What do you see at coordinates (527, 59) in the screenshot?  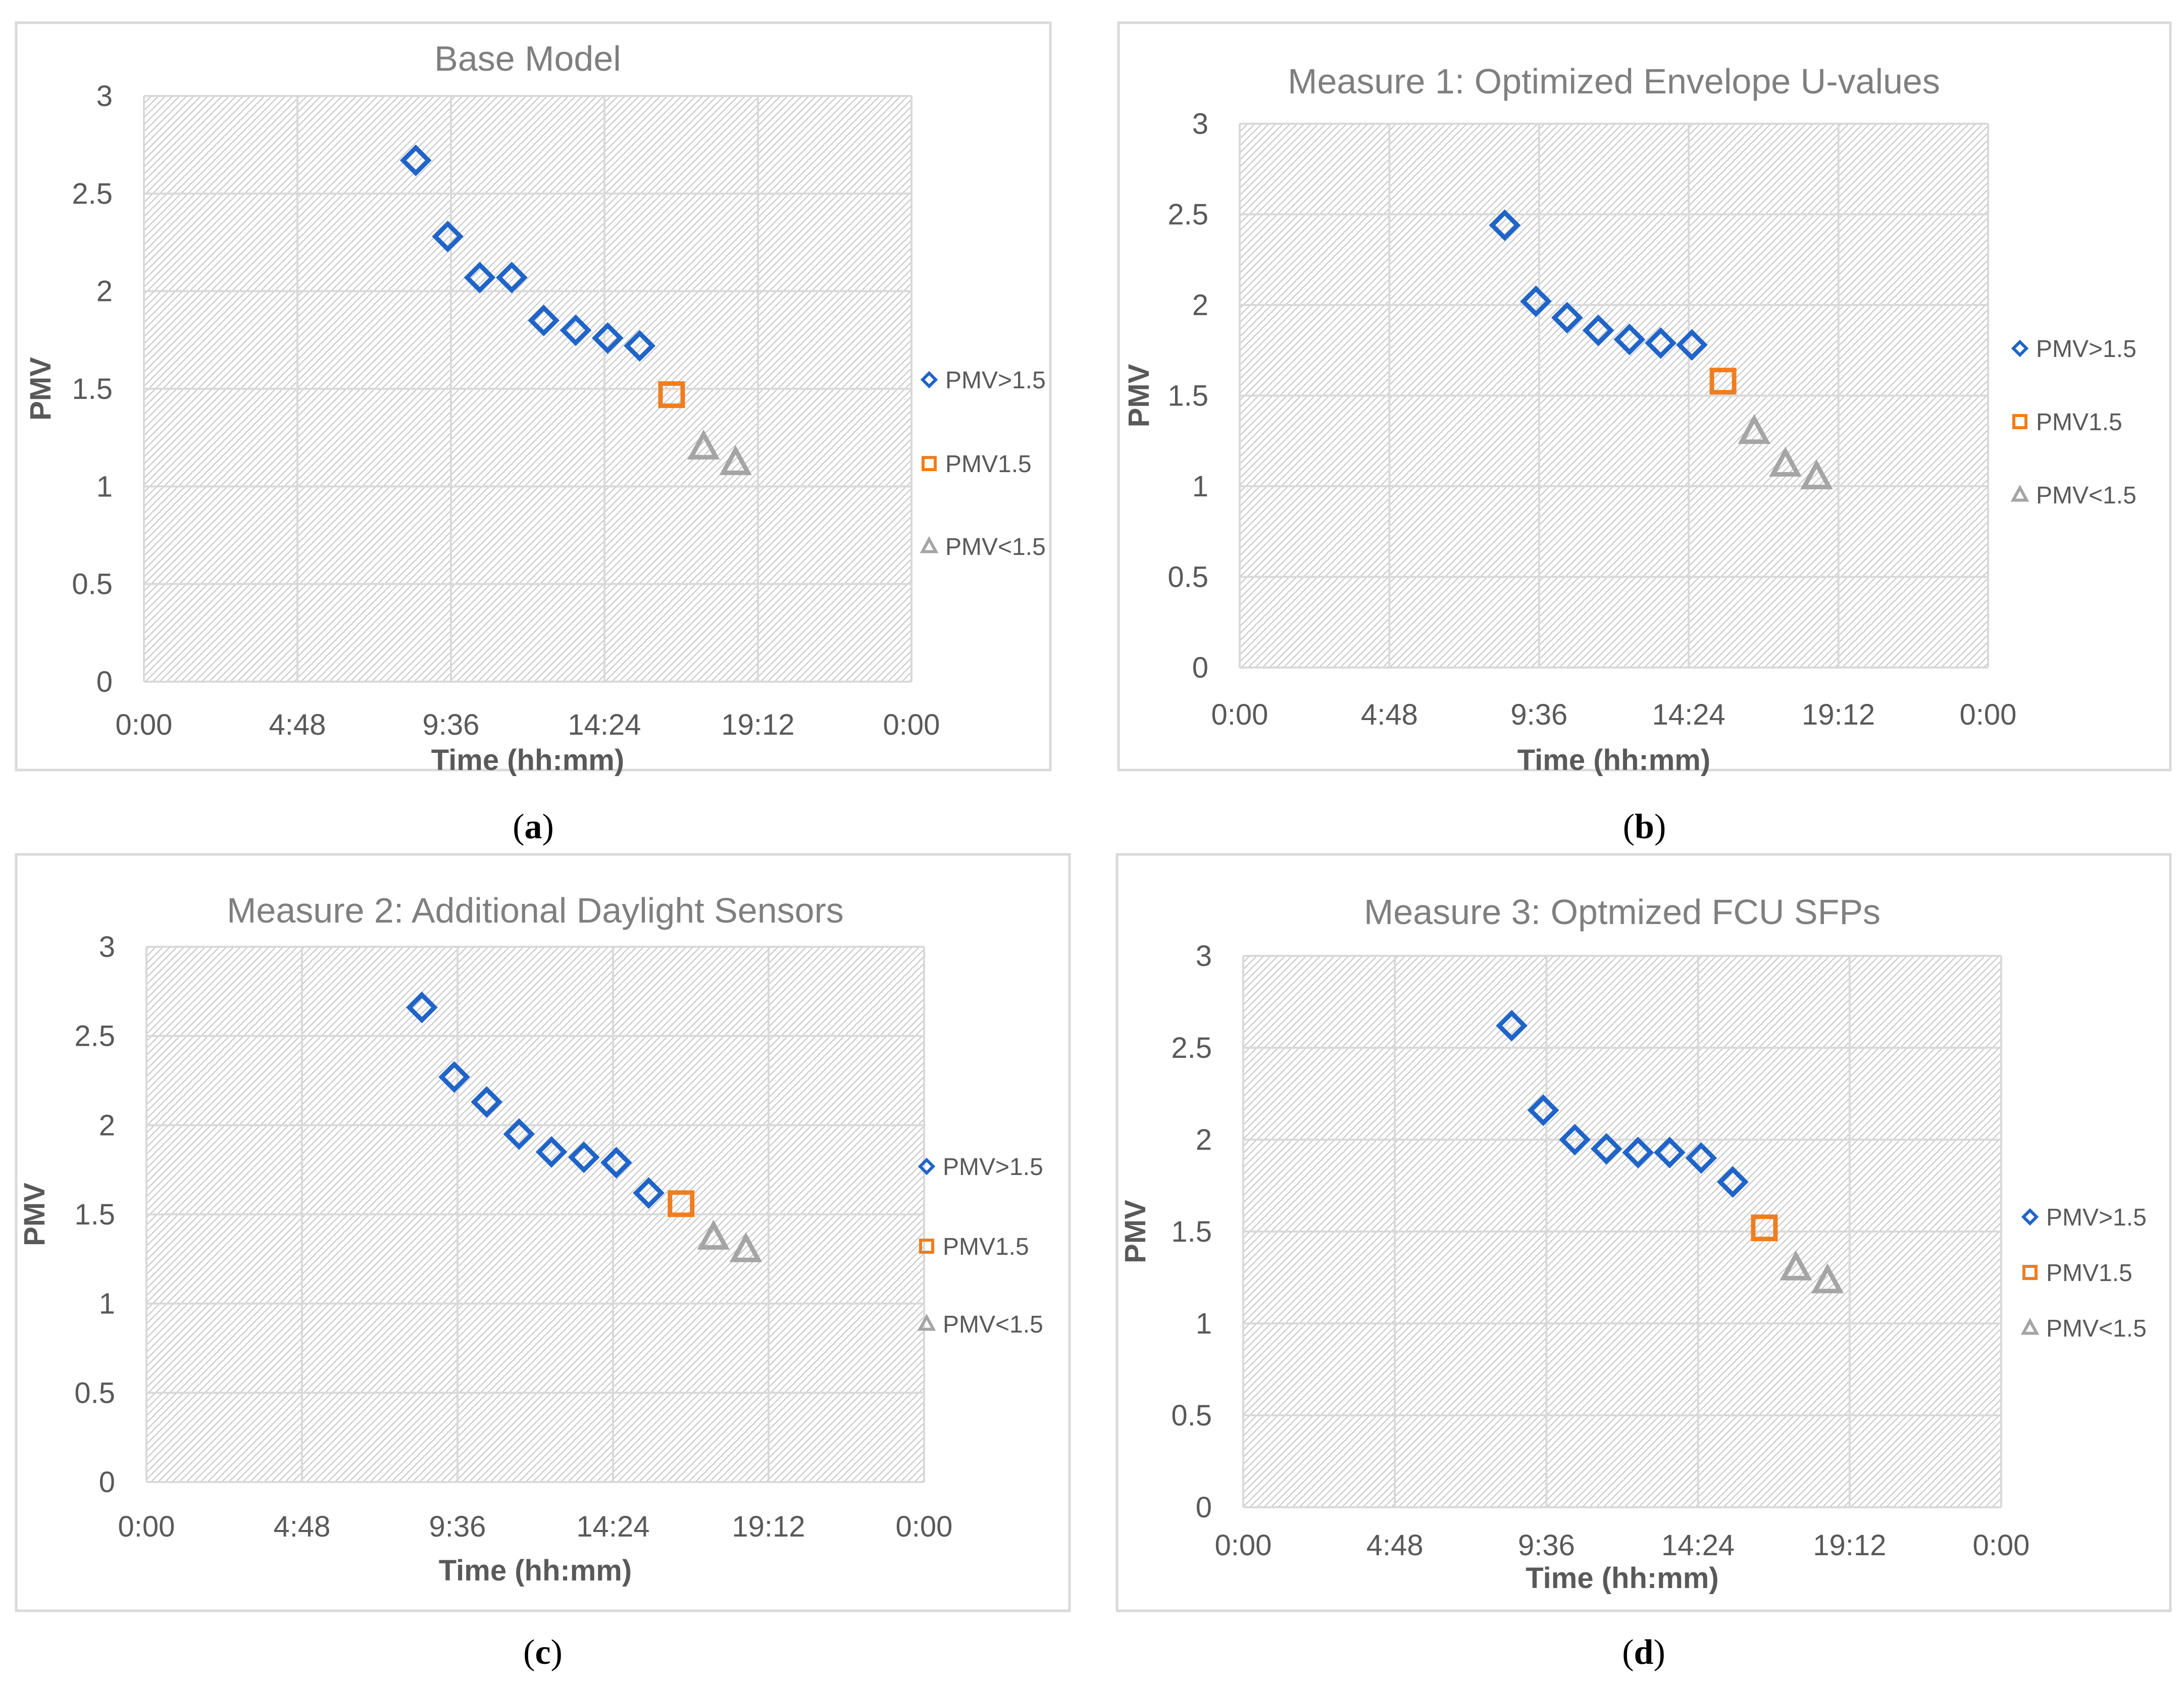 I see `chart-title: Base Model` at bounding box center [527, 59].